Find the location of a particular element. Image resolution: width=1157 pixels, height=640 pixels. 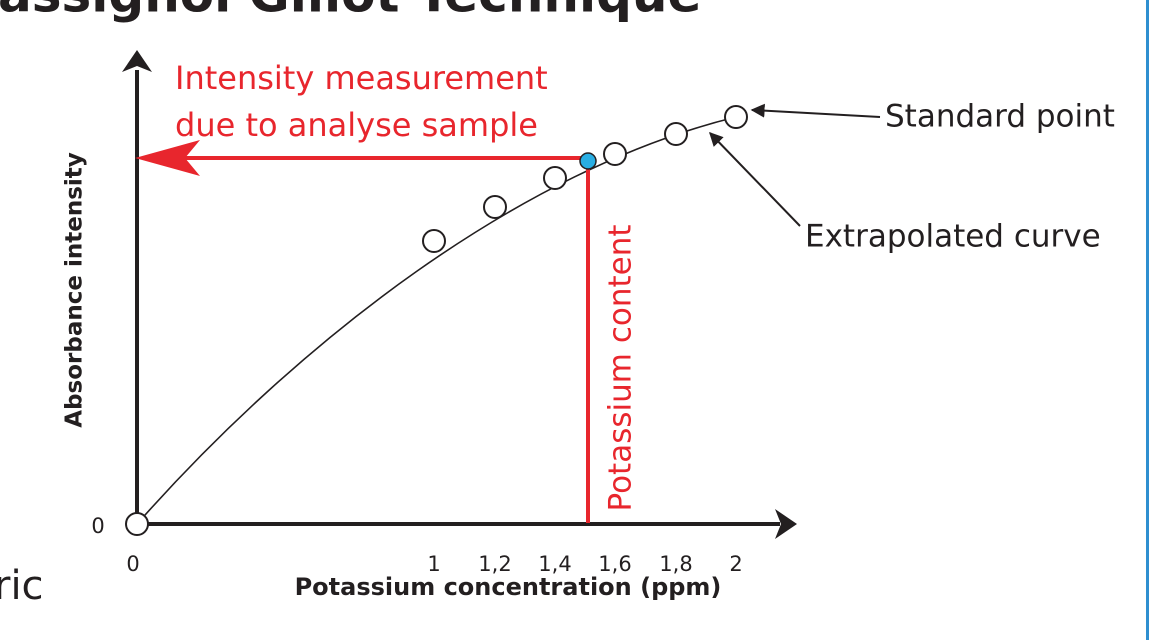

x-tick-labels: 0 1 1,2 1,4 1,6 1,8 2 is located at coordinates (434, 564).